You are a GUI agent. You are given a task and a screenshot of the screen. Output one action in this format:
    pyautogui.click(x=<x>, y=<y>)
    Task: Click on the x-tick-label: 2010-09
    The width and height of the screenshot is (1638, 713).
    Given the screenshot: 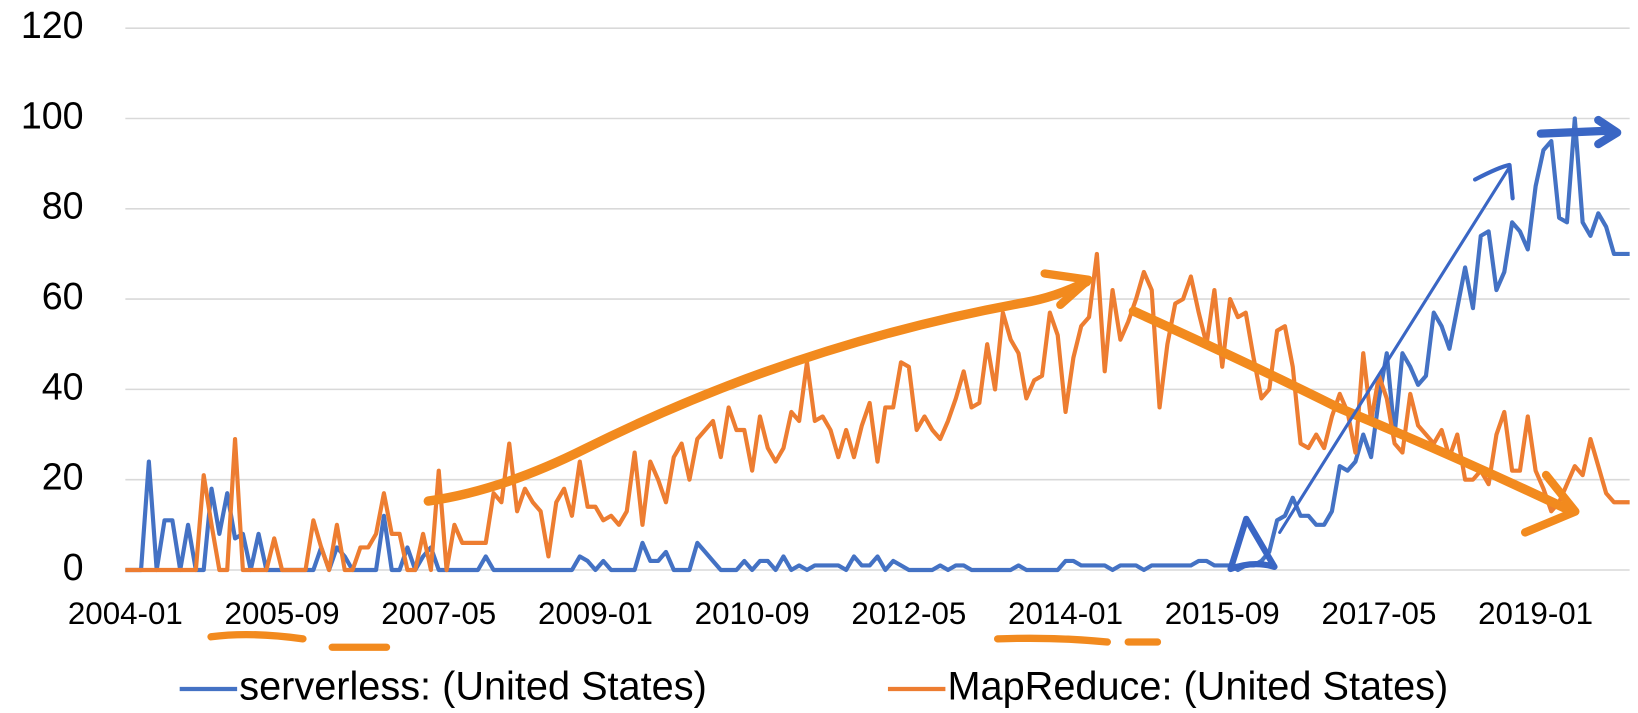 What is the action you would take?
    pyautogui.click(x=752, y=613)
    